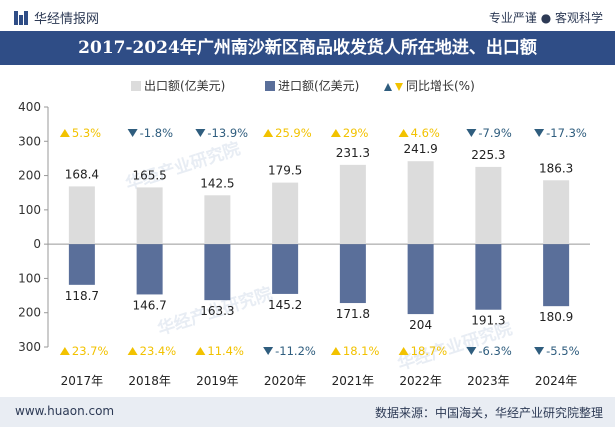 Image resolution: width=615 pixels, height=427 pixels. What do you see at coordinates (217, 183) in the screenshot?
I see `export-value-label: 142.5` at bounding box center [217, 183].